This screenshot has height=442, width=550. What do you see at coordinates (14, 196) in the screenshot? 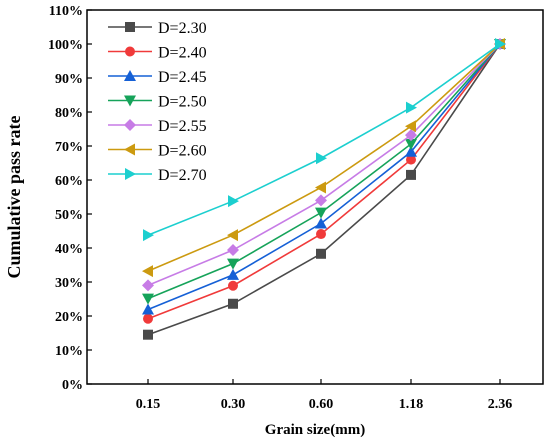
I see `y-axis-title: Cumulative pass rate` at bounding box center [14, 196].